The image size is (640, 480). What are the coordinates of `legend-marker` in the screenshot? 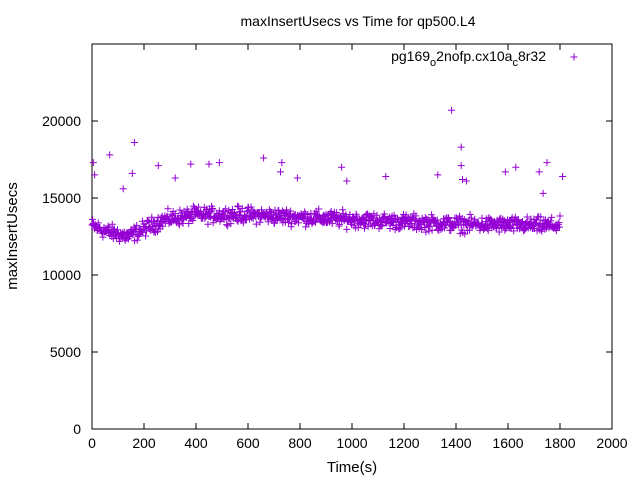 It's located at (574, 57).